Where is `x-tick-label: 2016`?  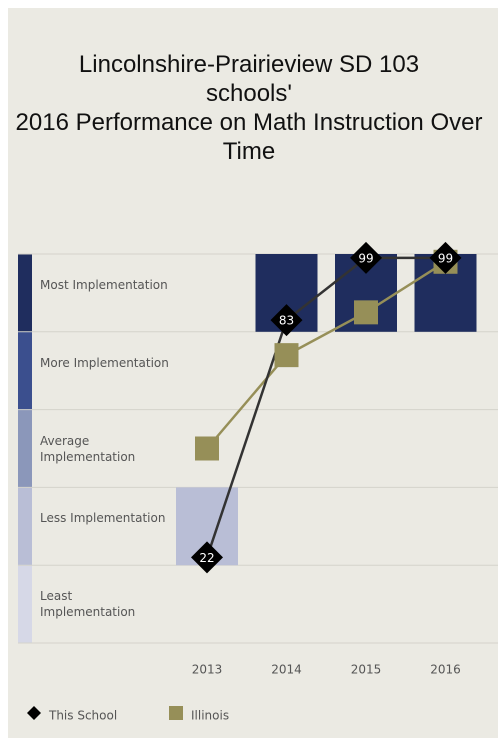
x-tick-label: 2016 is located at coordinates (445, 670).